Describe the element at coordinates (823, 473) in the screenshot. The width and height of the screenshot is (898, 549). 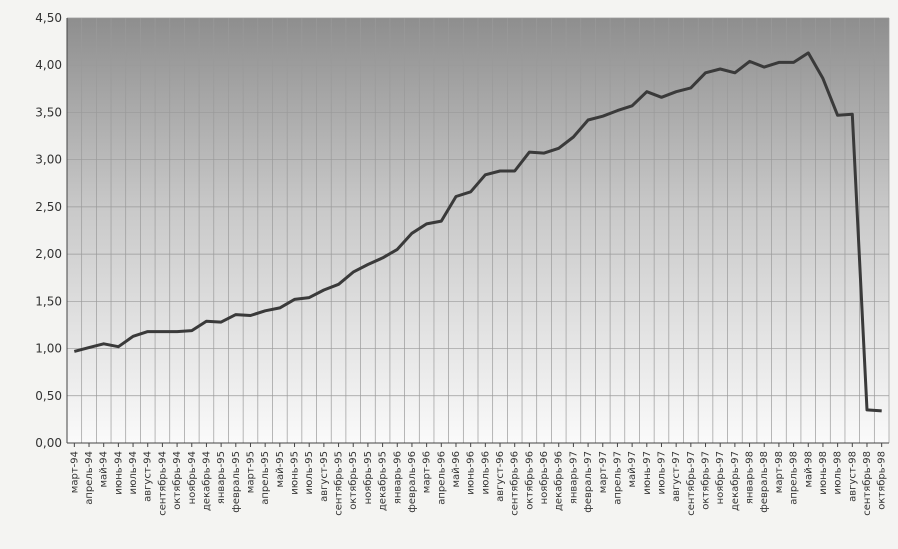
I see `x-tick-label: июнь-98` at that location.